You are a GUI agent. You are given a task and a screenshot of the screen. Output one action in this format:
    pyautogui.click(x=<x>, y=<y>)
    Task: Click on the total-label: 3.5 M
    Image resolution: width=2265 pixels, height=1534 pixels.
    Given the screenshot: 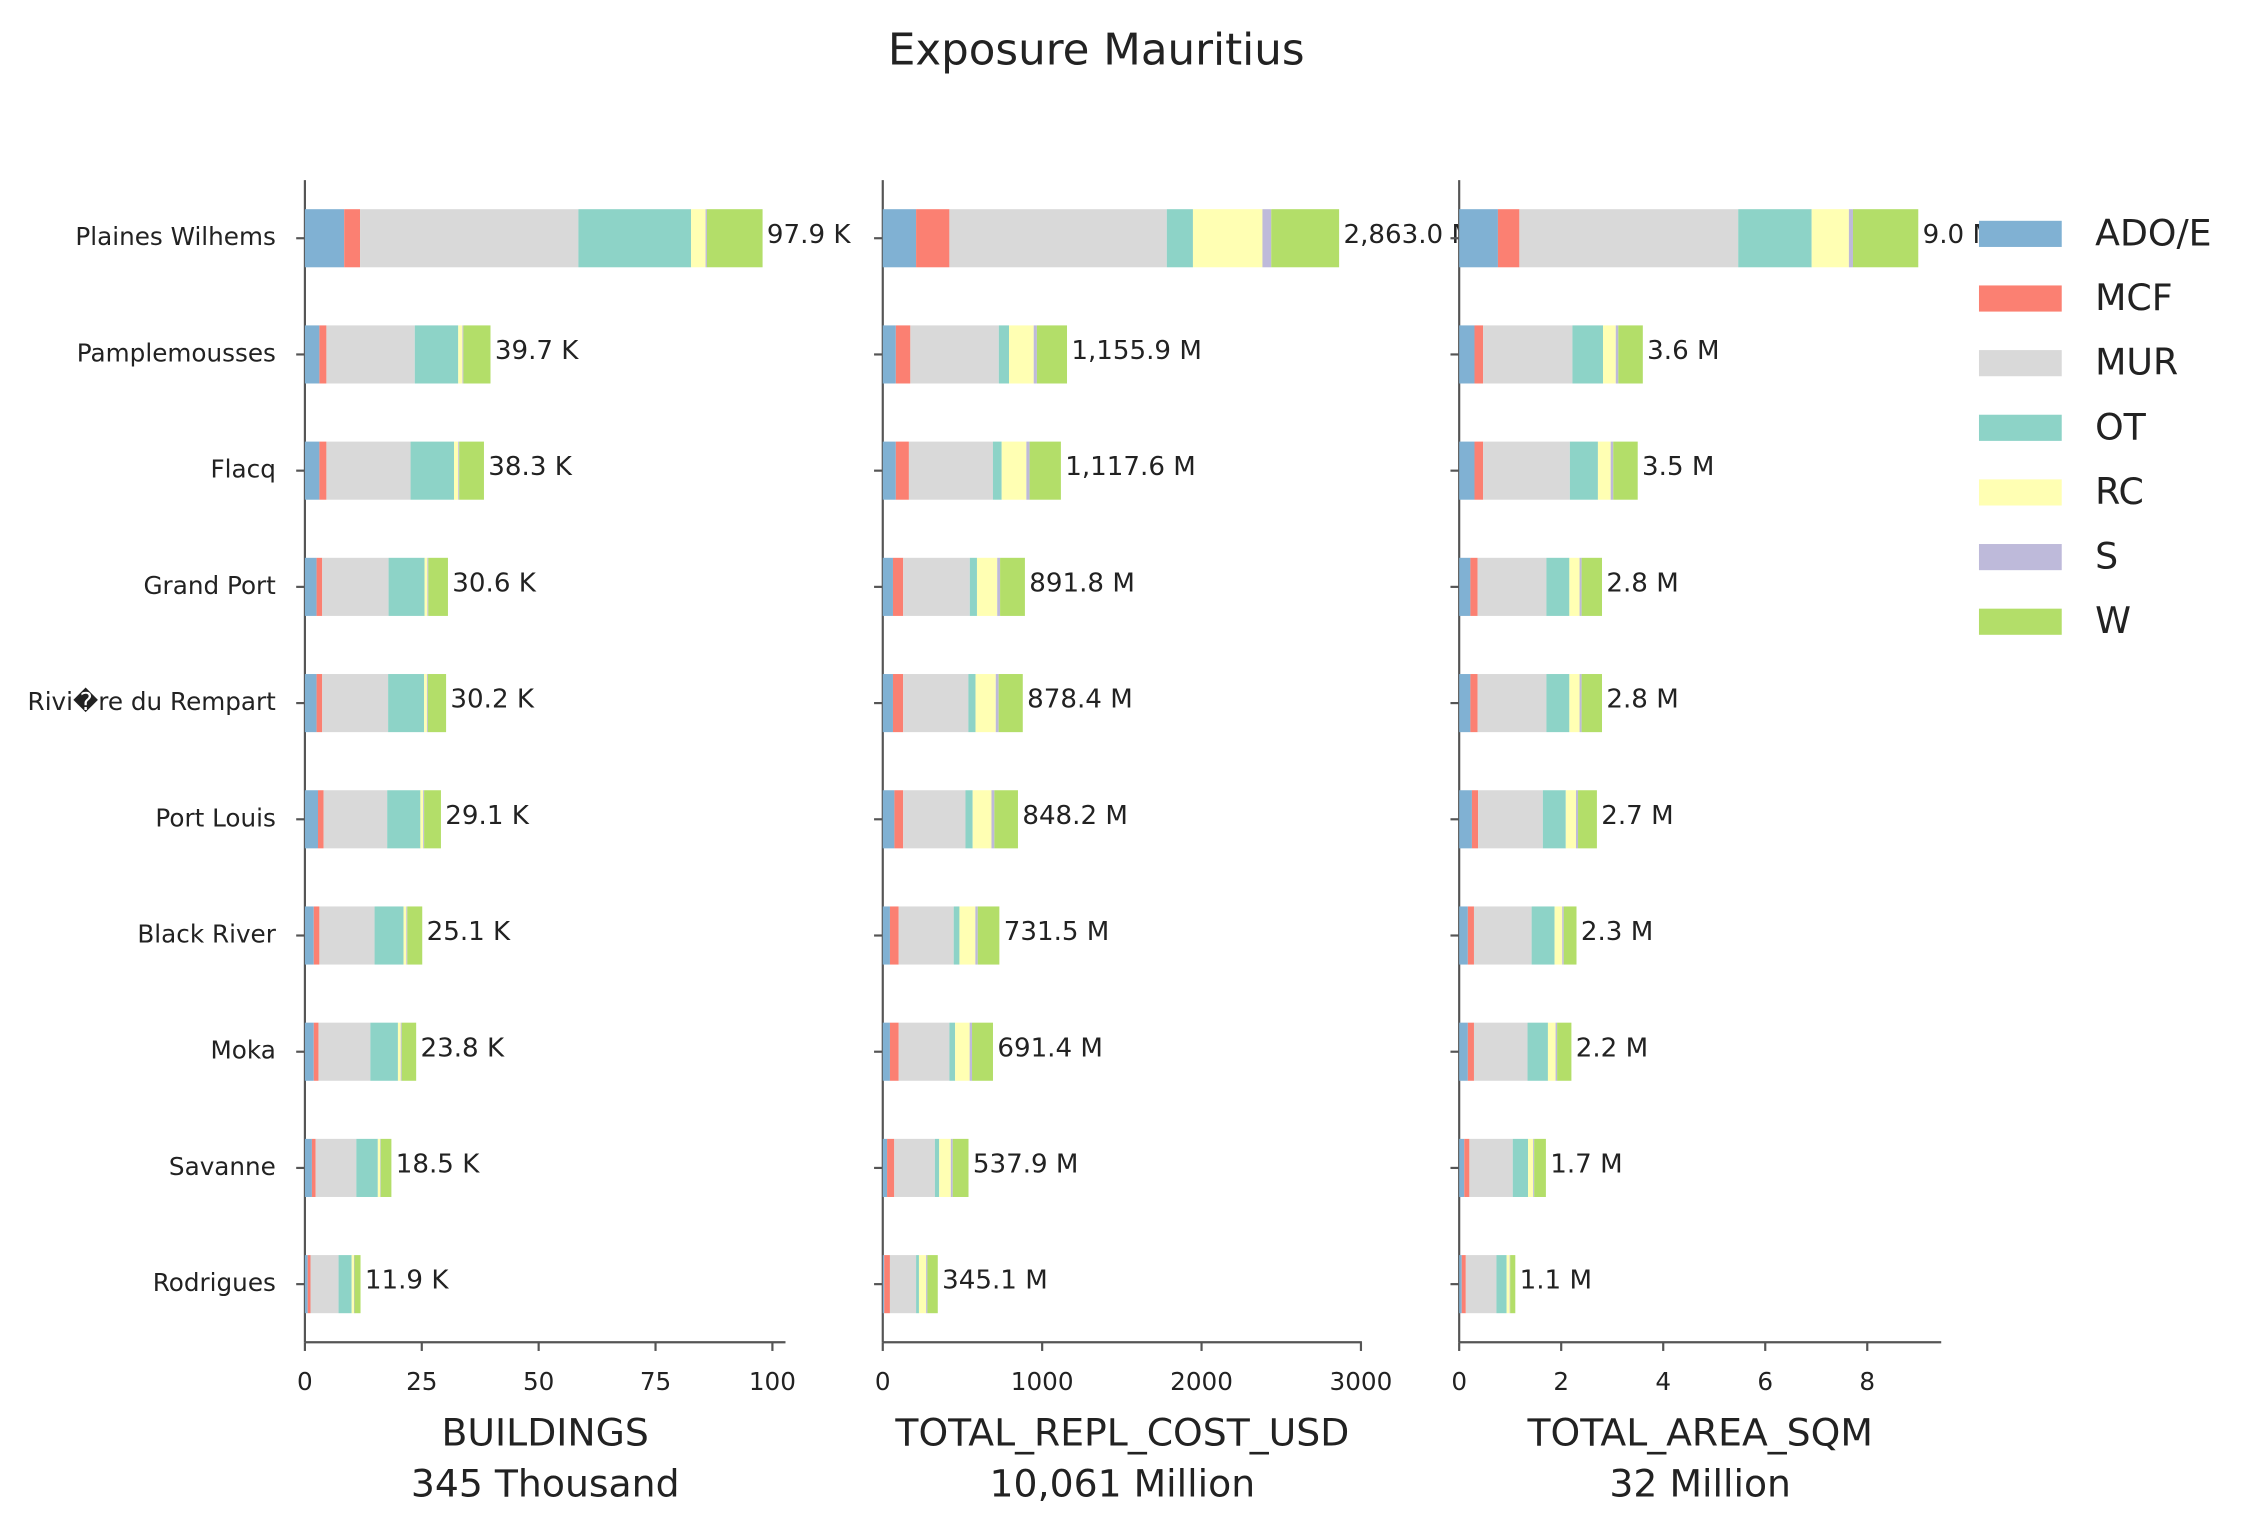 What is the action you would take?
    pyautogui.click(x=1678, y=467)
    